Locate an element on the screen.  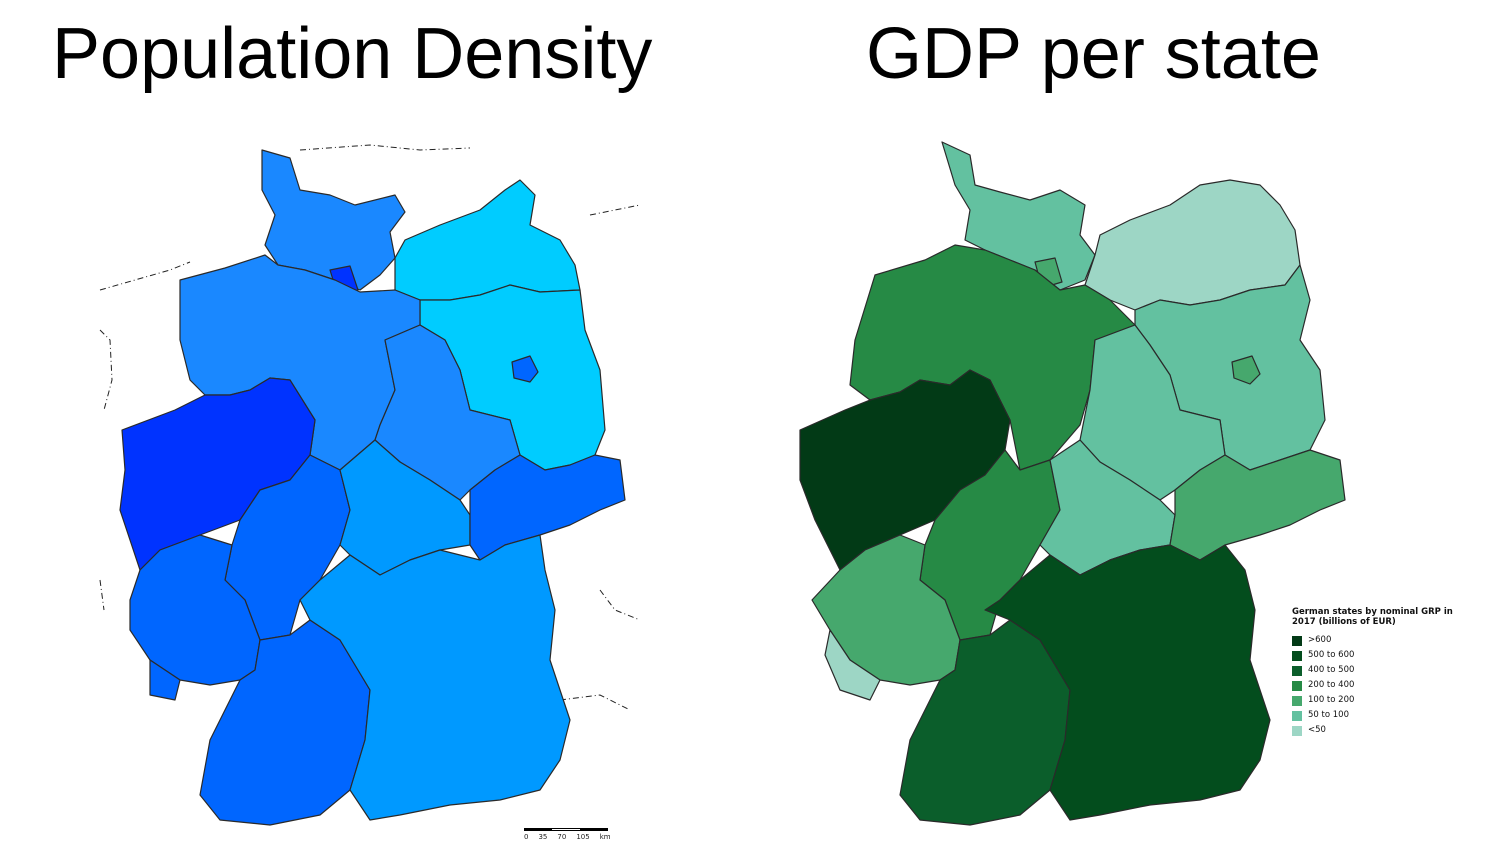
legend-item: <50 is located at coordinates (1374, 731).